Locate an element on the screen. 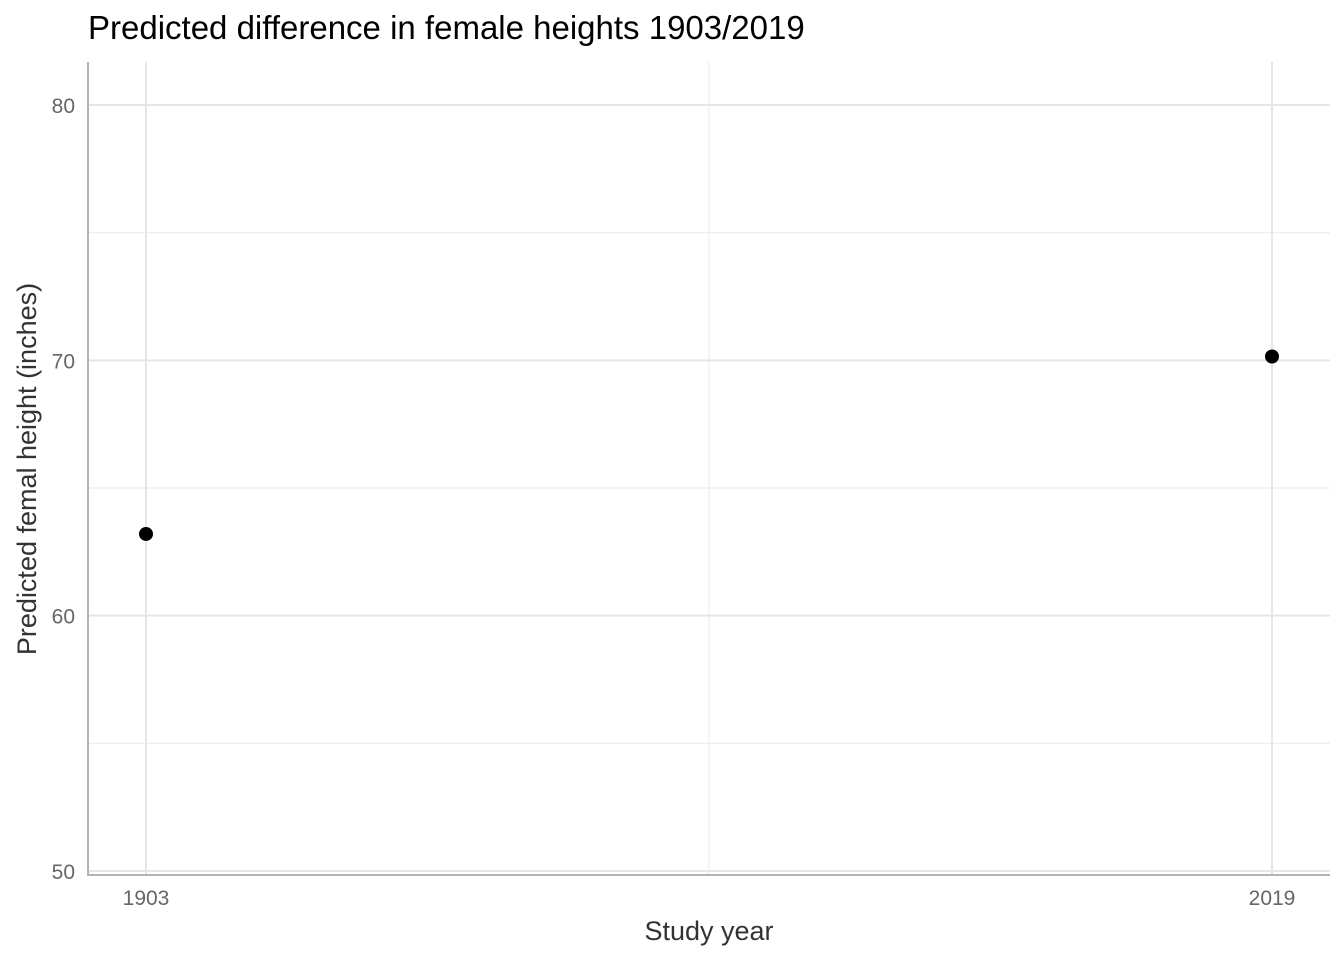 This screenshot has width=1344, height=960. y-tick-label: 50 is located at coordinates (63, 872).